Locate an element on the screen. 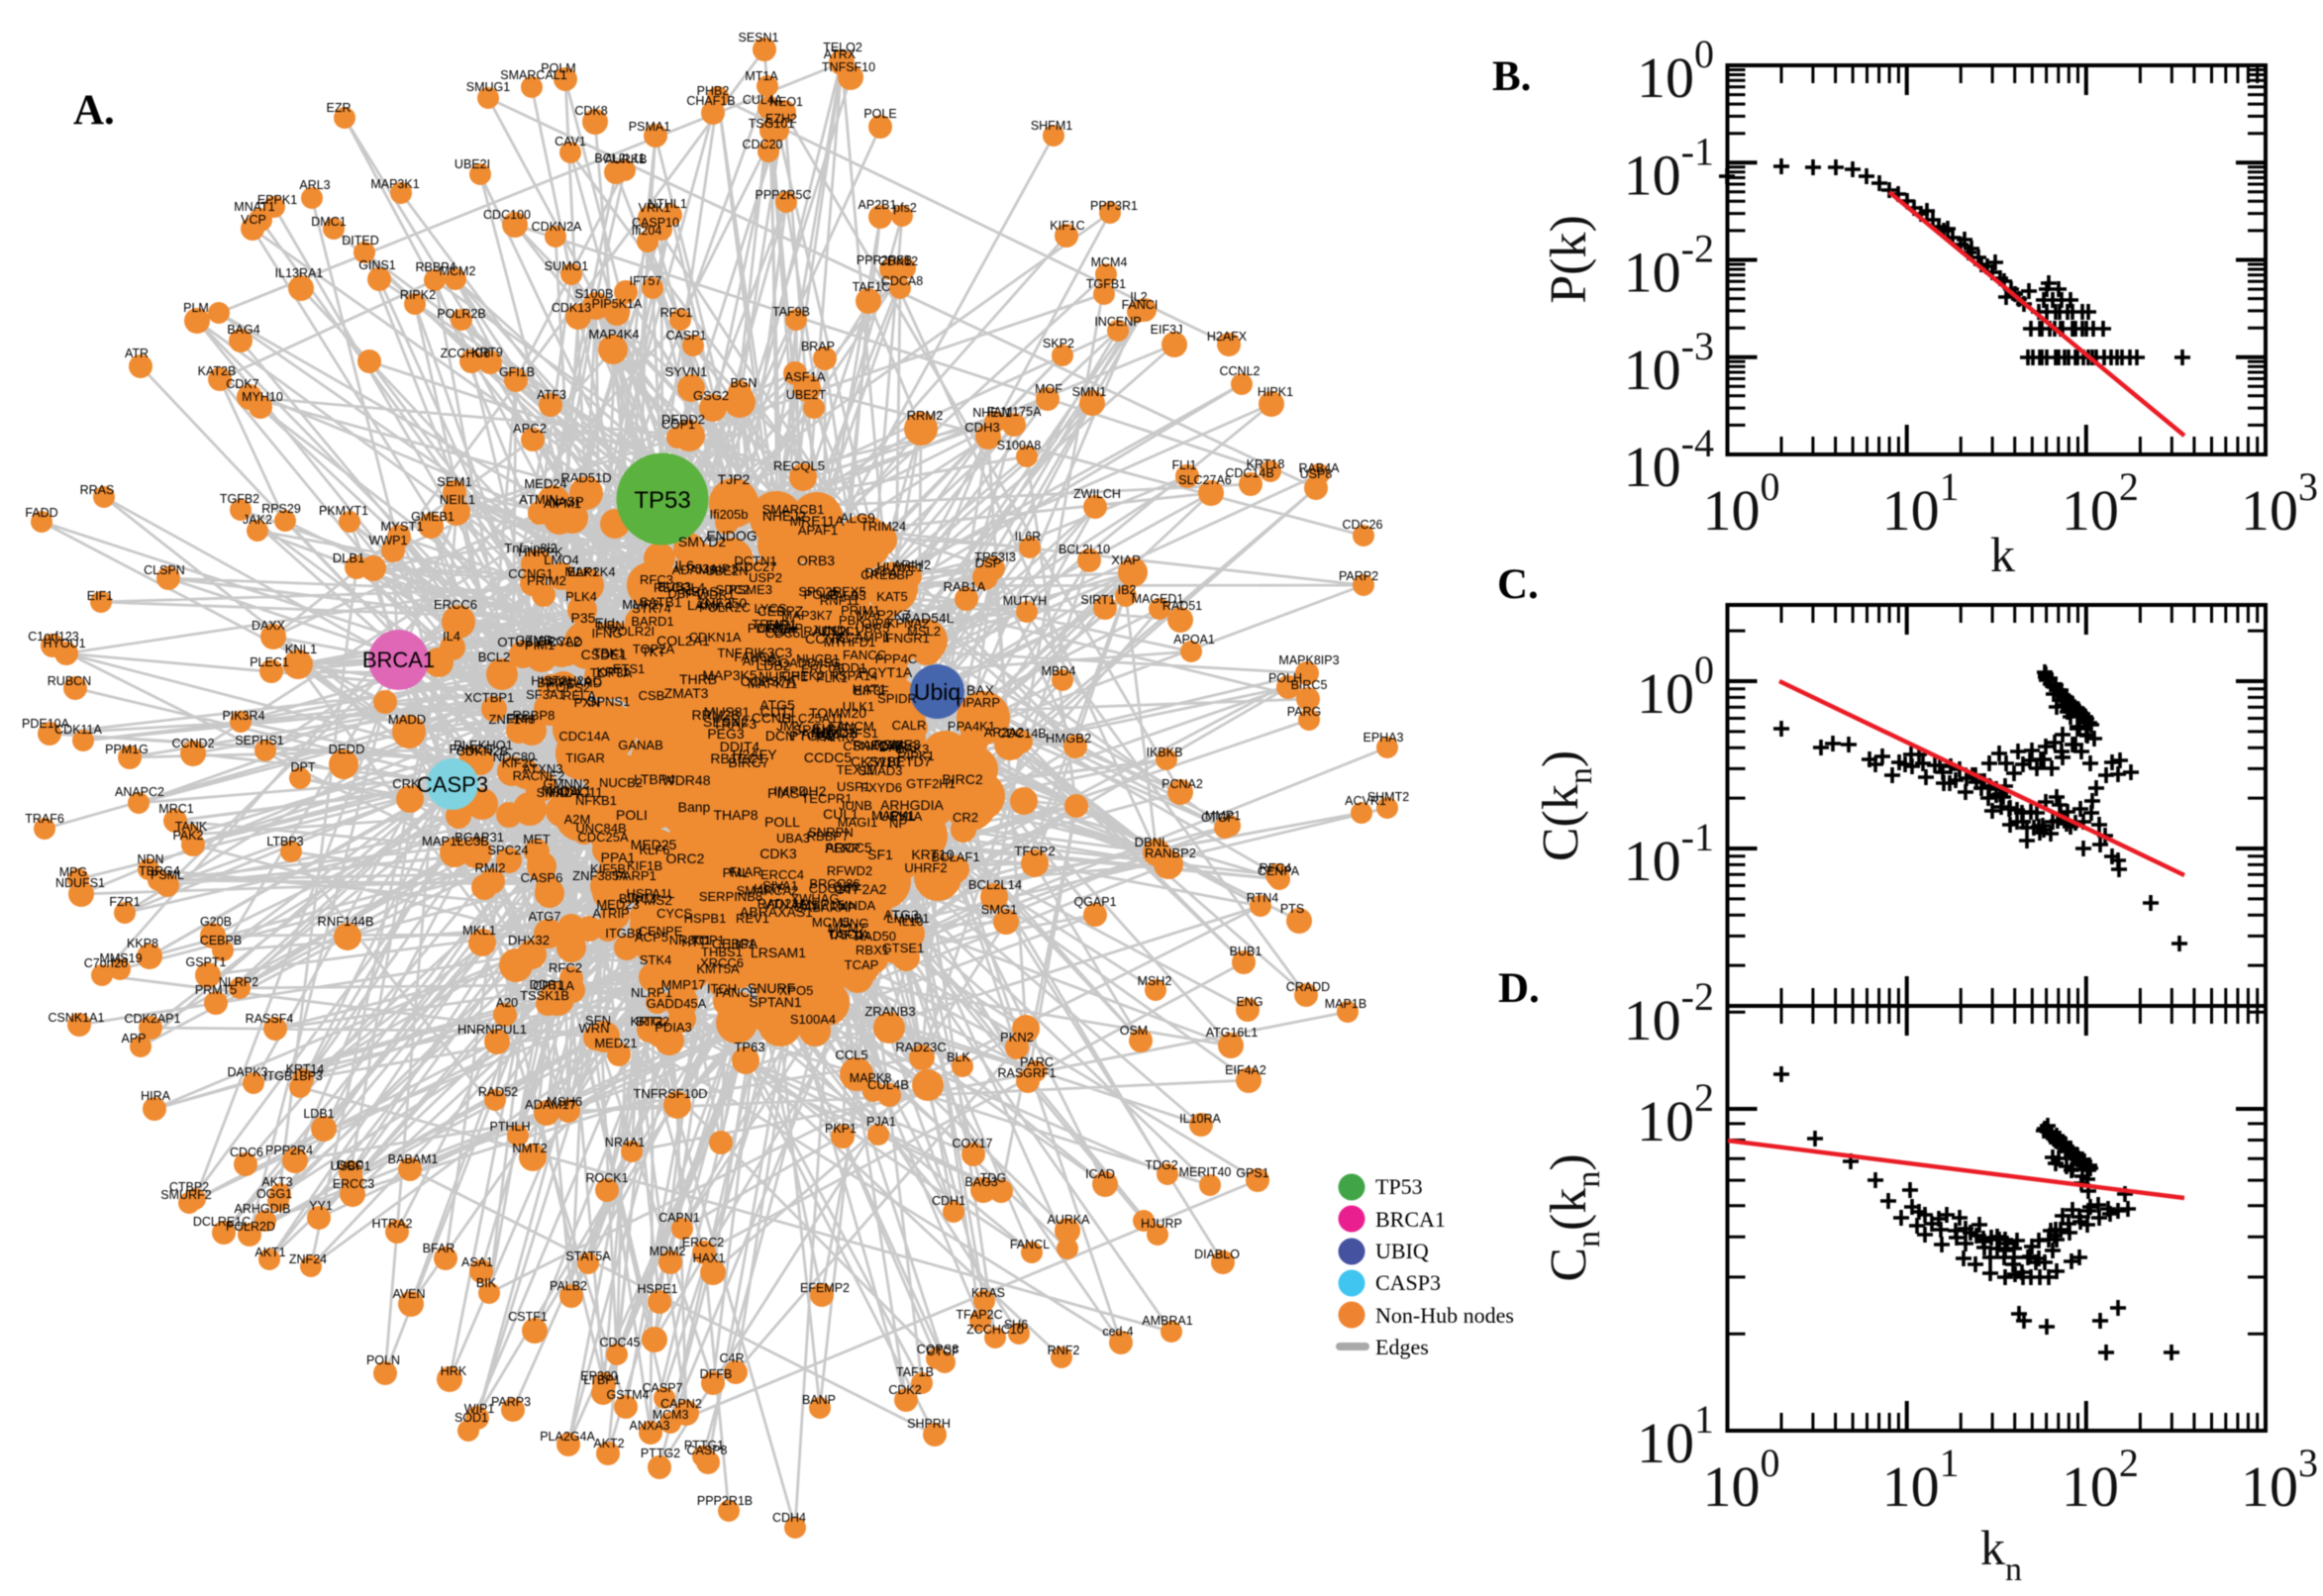 This screenshot has width=2323, height=1596. svg-text: DBF4 is located at coordinates (683, 594).